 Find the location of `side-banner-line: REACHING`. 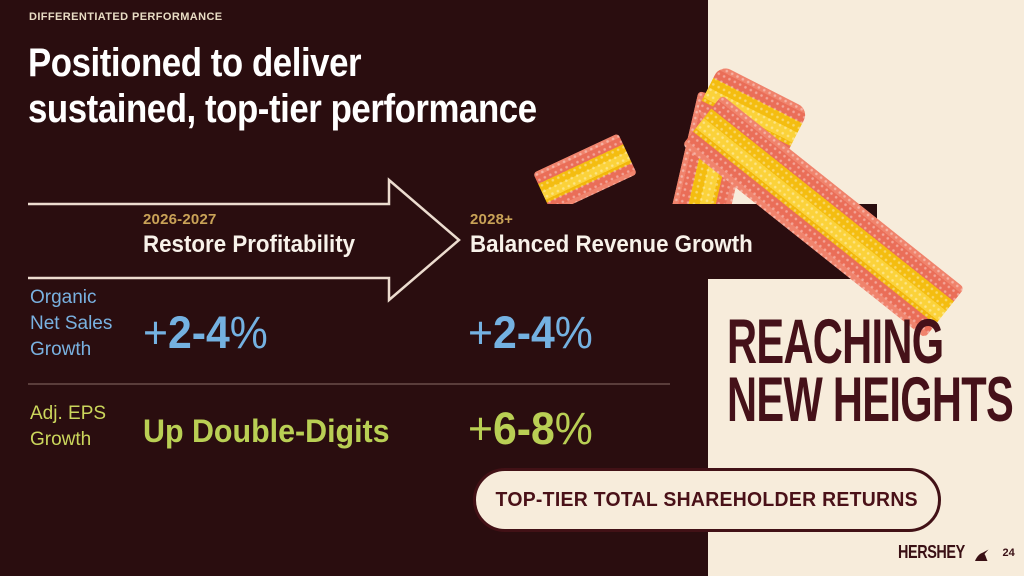

side-banner-line: REACHING is located at coordinates (835, 342).